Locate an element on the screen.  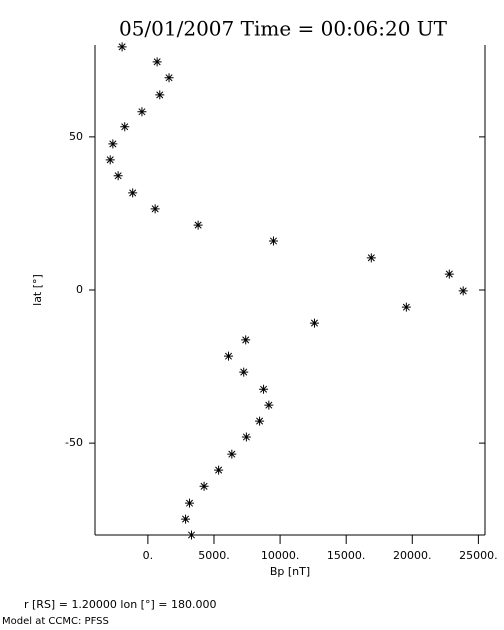
x-axis-label: Bp [nT] is located at coordinates (290, 571).